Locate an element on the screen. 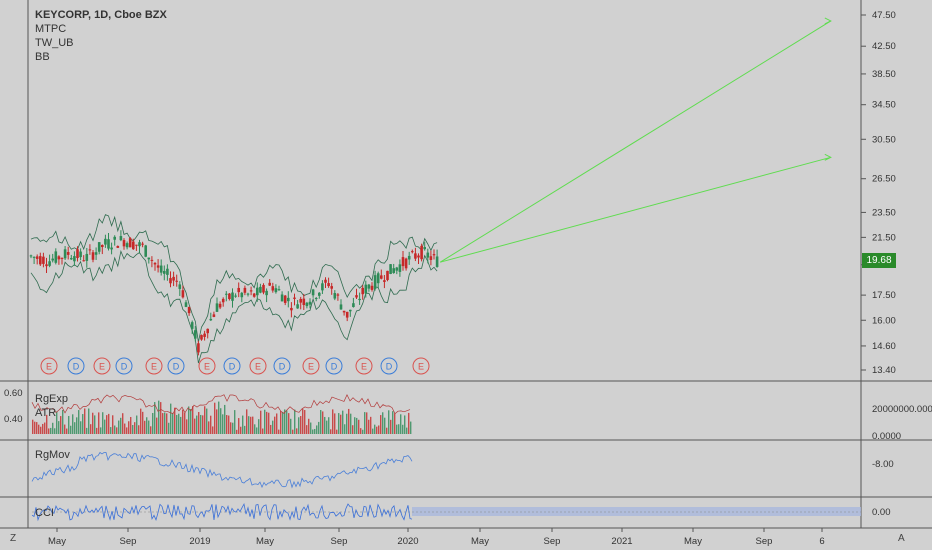 The image size is (932, 550). pane2-legend: RgExp ATR is located at coordinates (51, 406).